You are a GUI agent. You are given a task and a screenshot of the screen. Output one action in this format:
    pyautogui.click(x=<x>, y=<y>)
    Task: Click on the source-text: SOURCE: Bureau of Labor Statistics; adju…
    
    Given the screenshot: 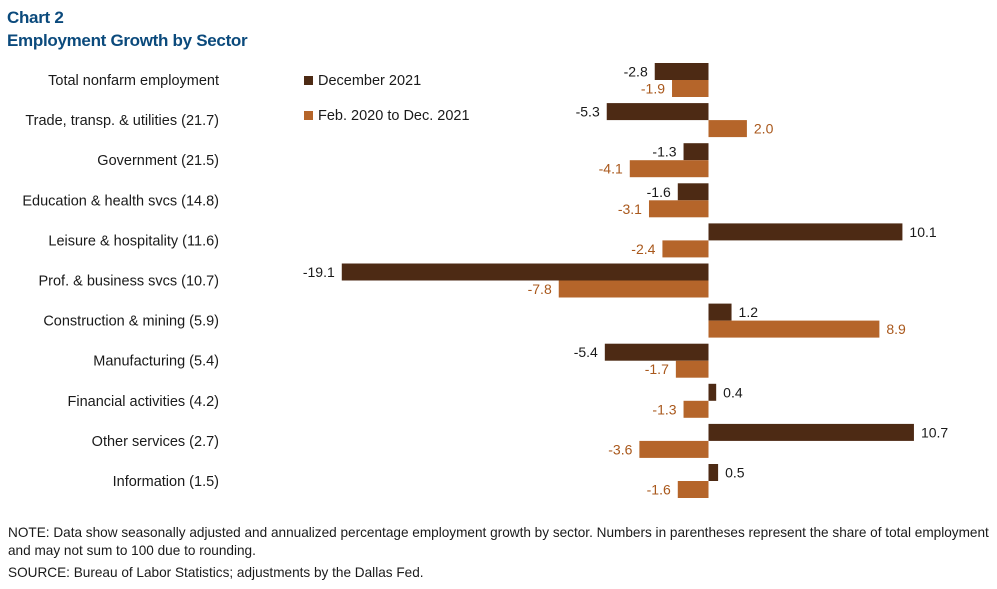 What is the action you would take?
    pyautogui.click(x=216, y=572)
    